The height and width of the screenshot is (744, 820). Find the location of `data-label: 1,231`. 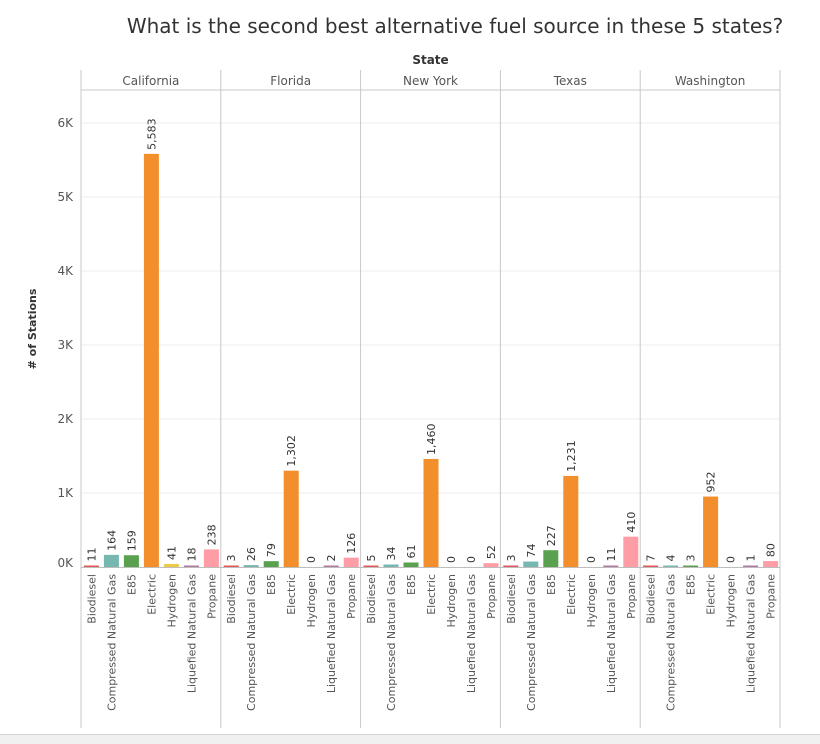

data-label: 1,231 is located at coordinates (571, 456).